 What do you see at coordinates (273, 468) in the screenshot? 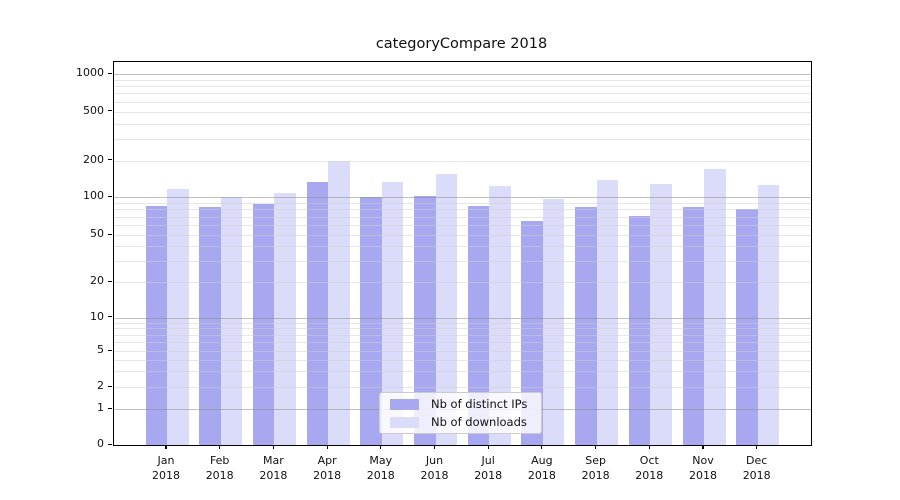
I see `x-tick-label-mar: Mar 2018` at bounding box center [273, 468].